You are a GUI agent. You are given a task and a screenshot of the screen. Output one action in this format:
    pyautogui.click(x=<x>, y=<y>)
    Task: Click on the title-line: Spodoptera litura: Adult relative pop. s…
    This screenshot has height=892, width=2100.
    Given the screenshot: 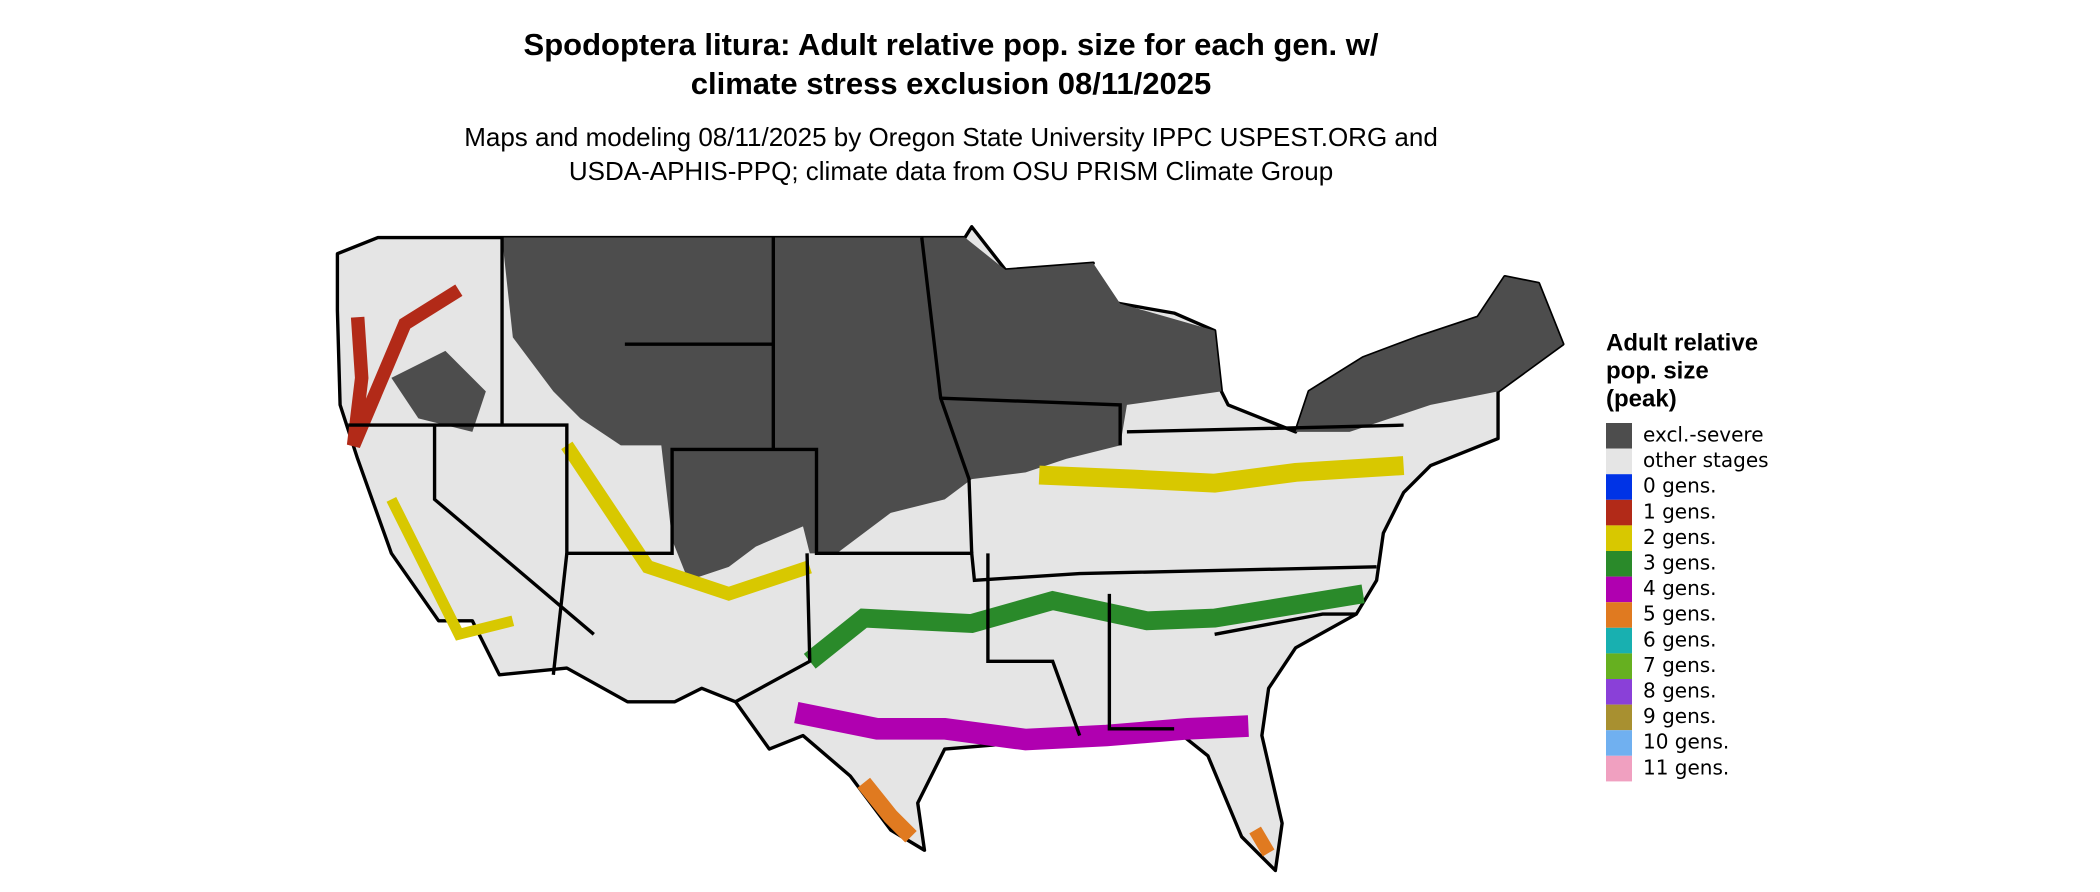 What is the action you would take?
    pyautogui.click(x=951, y=44)
    